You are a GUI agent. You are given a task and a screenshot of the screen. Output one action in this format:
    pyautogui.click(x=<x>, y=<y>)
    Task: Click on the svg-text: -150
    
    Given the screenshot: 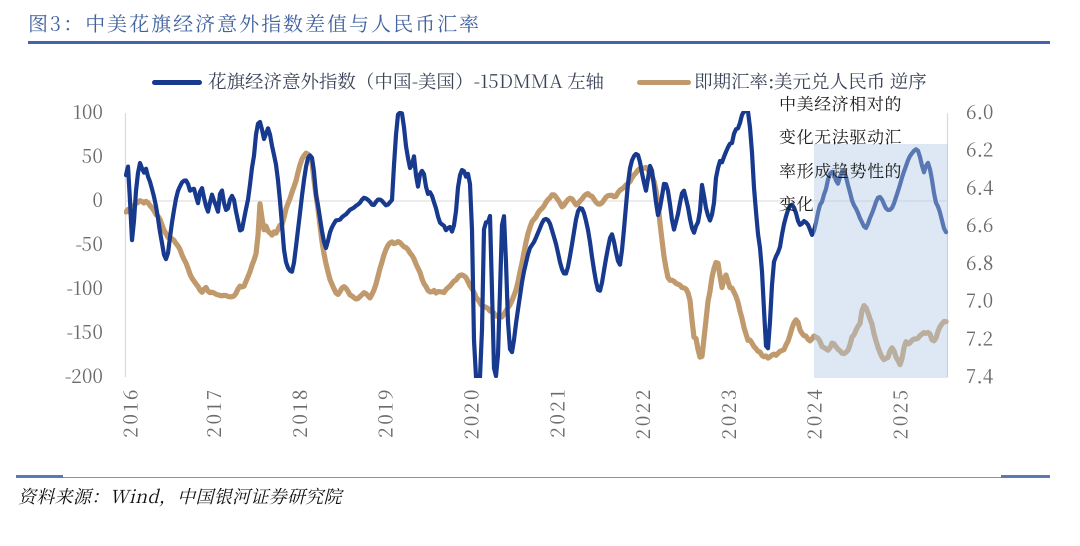 What is the action you would take?
    pyautogui.click(x=84, y=331)
    